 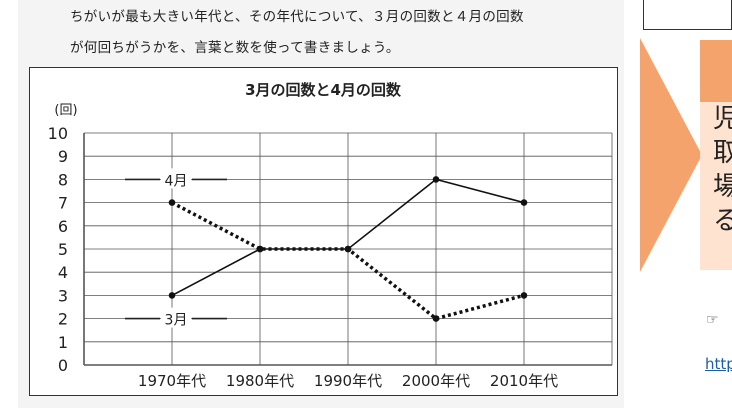 What do you see at coordinates (687, 15) in the screenshot?
I see `side-box` at bounding box center [687, 15].